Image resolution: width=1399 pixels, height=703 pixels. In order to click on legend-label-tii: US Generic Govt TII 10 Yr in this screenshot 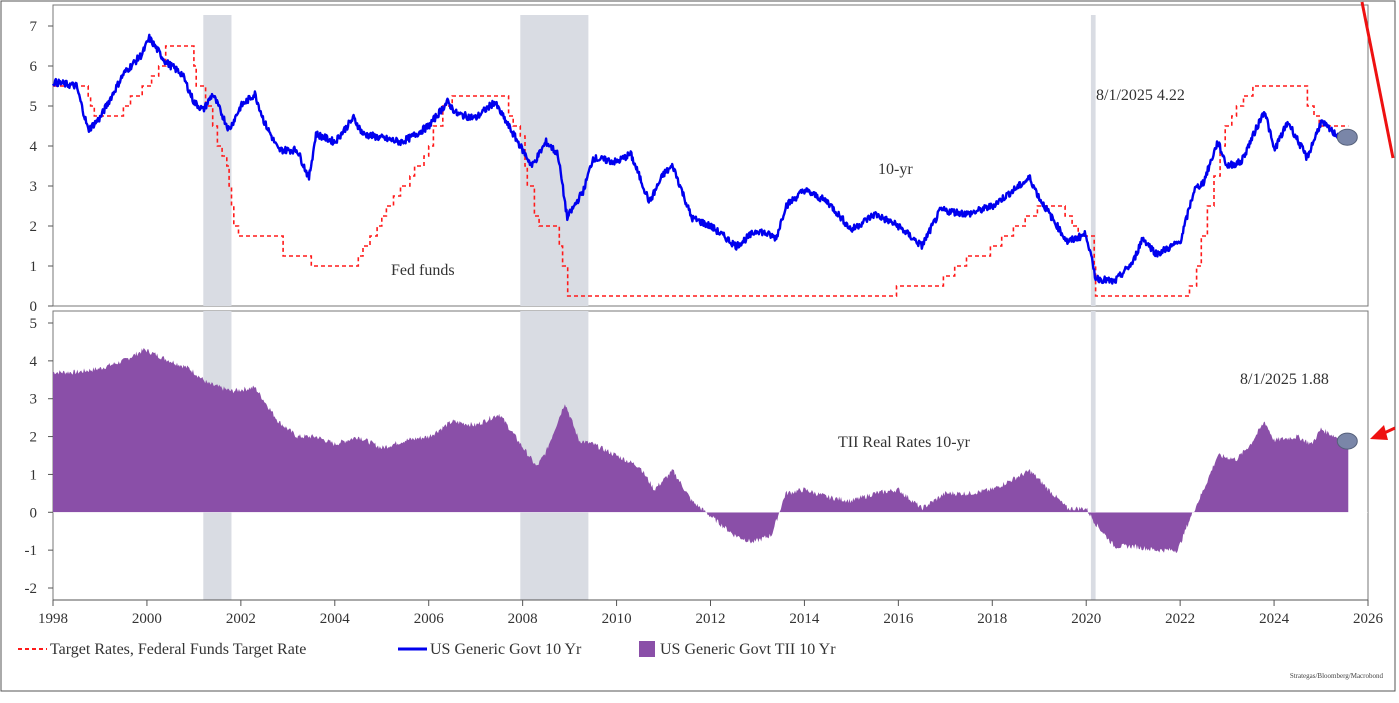, I will do `click(748, 649)`.